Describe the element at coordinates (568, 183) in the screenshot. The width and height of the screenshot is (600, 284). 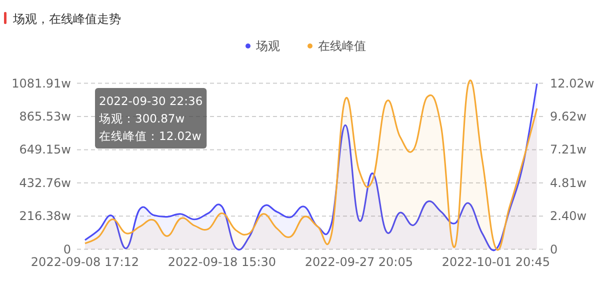
I see `y2-tick-label: 4.81w` at that location.